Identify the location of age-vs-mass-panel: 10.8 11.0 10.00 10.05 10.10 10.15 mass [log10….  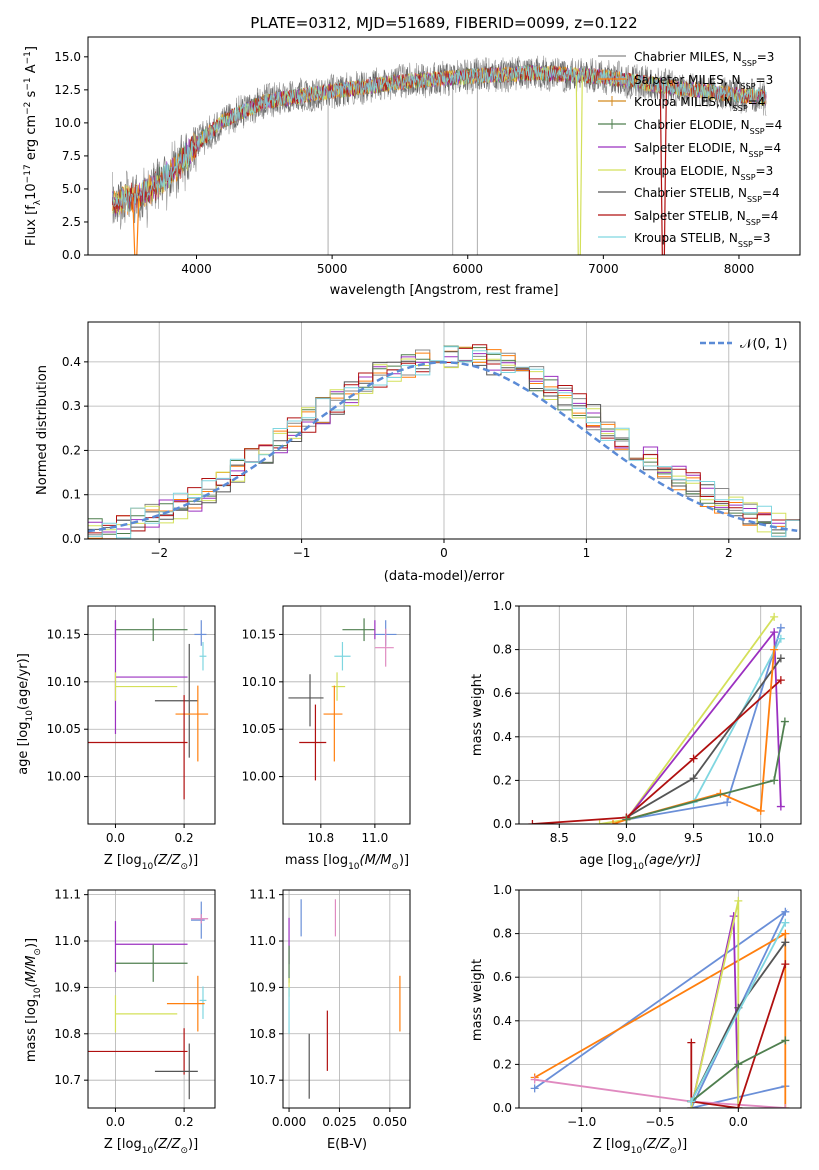
(326, 738).